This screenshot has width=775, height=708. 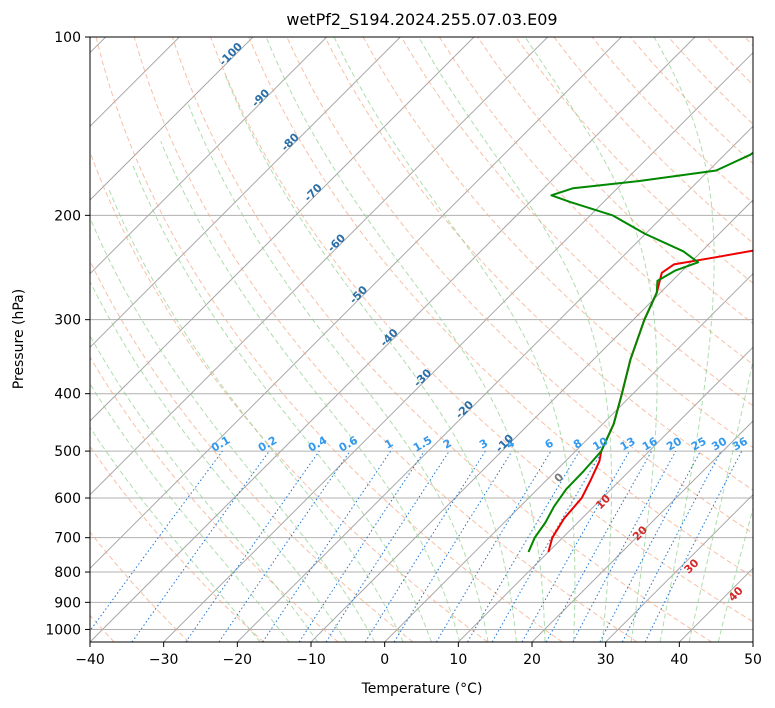 What do you see at coordinates (238, 660) in the screenshot?
I see `x-tick-label: −20` at bounding box center [238, 660].